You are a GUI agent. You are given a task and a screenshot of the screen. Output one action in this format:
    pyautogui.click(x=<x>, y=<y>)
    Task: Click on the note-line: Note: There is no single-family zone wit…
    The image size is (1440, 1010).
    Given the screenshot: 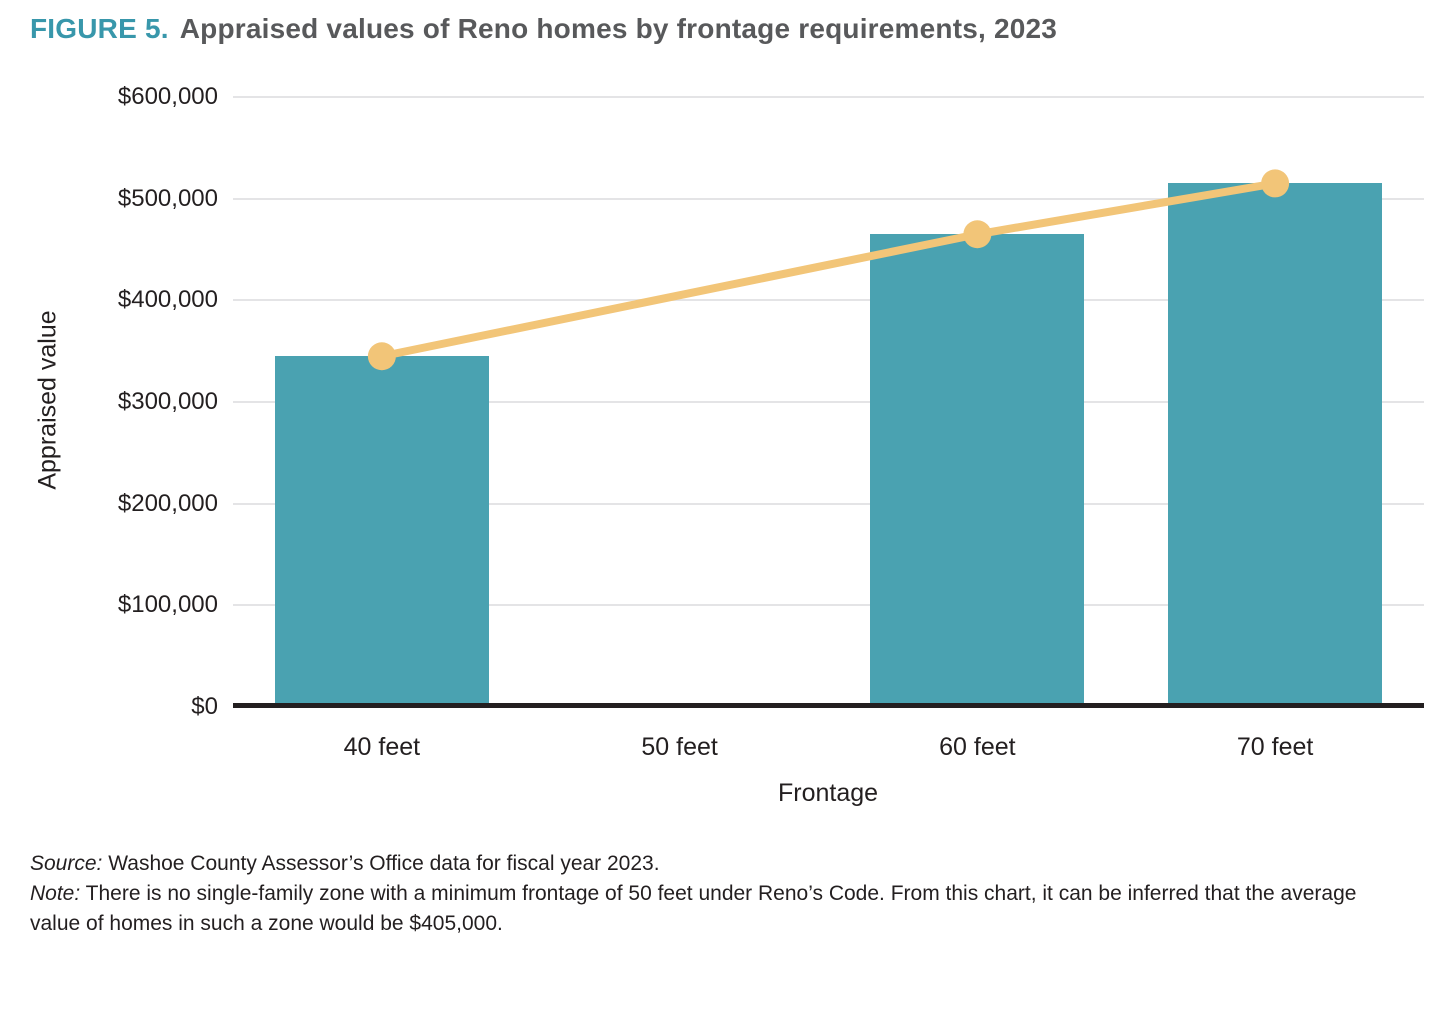 What is the action you would take?
    pyautogui.click(x=716, y=909)
    